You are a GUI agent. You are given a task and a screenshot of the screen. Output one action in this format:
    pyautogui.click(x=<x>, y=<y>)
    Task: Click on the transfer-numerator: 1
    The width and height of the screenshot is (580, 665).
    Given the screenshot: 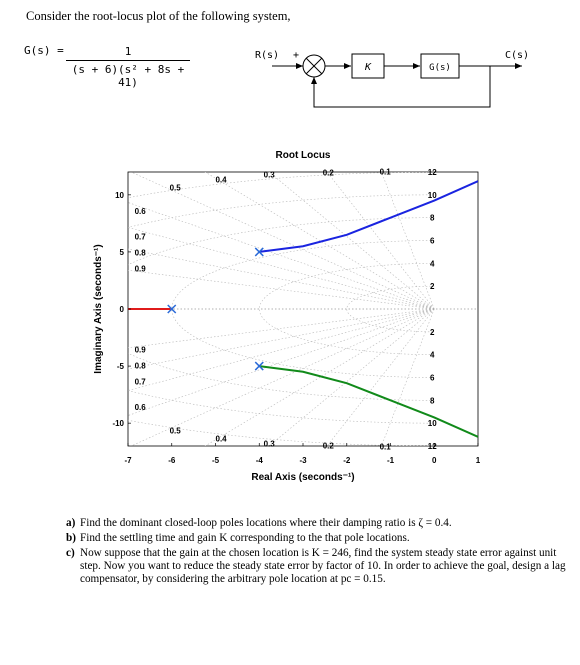 What is the action you would take?
    pyautogui.click(x=128, y=53)
    